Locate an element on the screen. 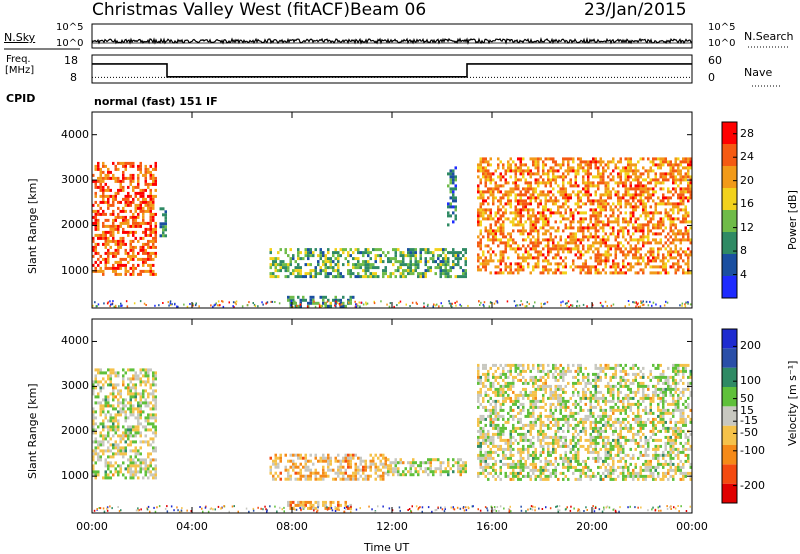 This screenshot has width=800, height=554. nsky-top-tick: 10^5 is located at coordinates (70, 27).